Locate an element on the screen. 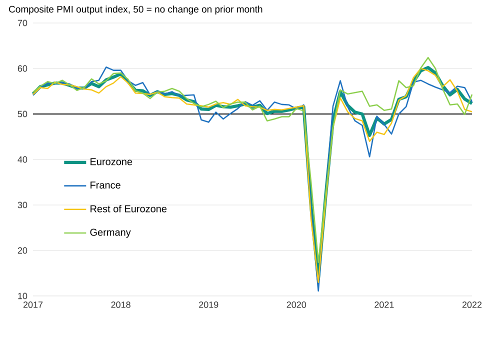 The width and height of the screenshot is (489, 347). legend-label: Rest of Eurozone is located at coordinates (128, 208).